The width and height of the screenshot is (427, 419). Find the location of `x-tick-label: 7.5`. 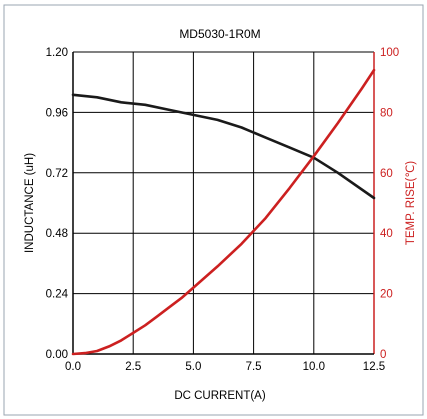

x-tick-label: 7.5 is located at coordinates (254, 367).